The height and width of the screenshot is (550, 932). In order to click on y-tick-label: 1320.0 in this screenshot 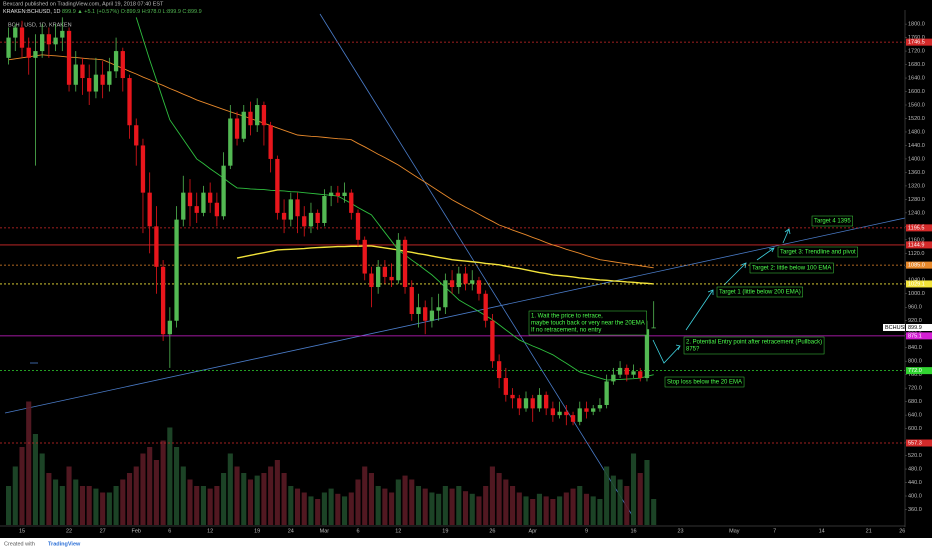, I will do `click(916, 186)`.